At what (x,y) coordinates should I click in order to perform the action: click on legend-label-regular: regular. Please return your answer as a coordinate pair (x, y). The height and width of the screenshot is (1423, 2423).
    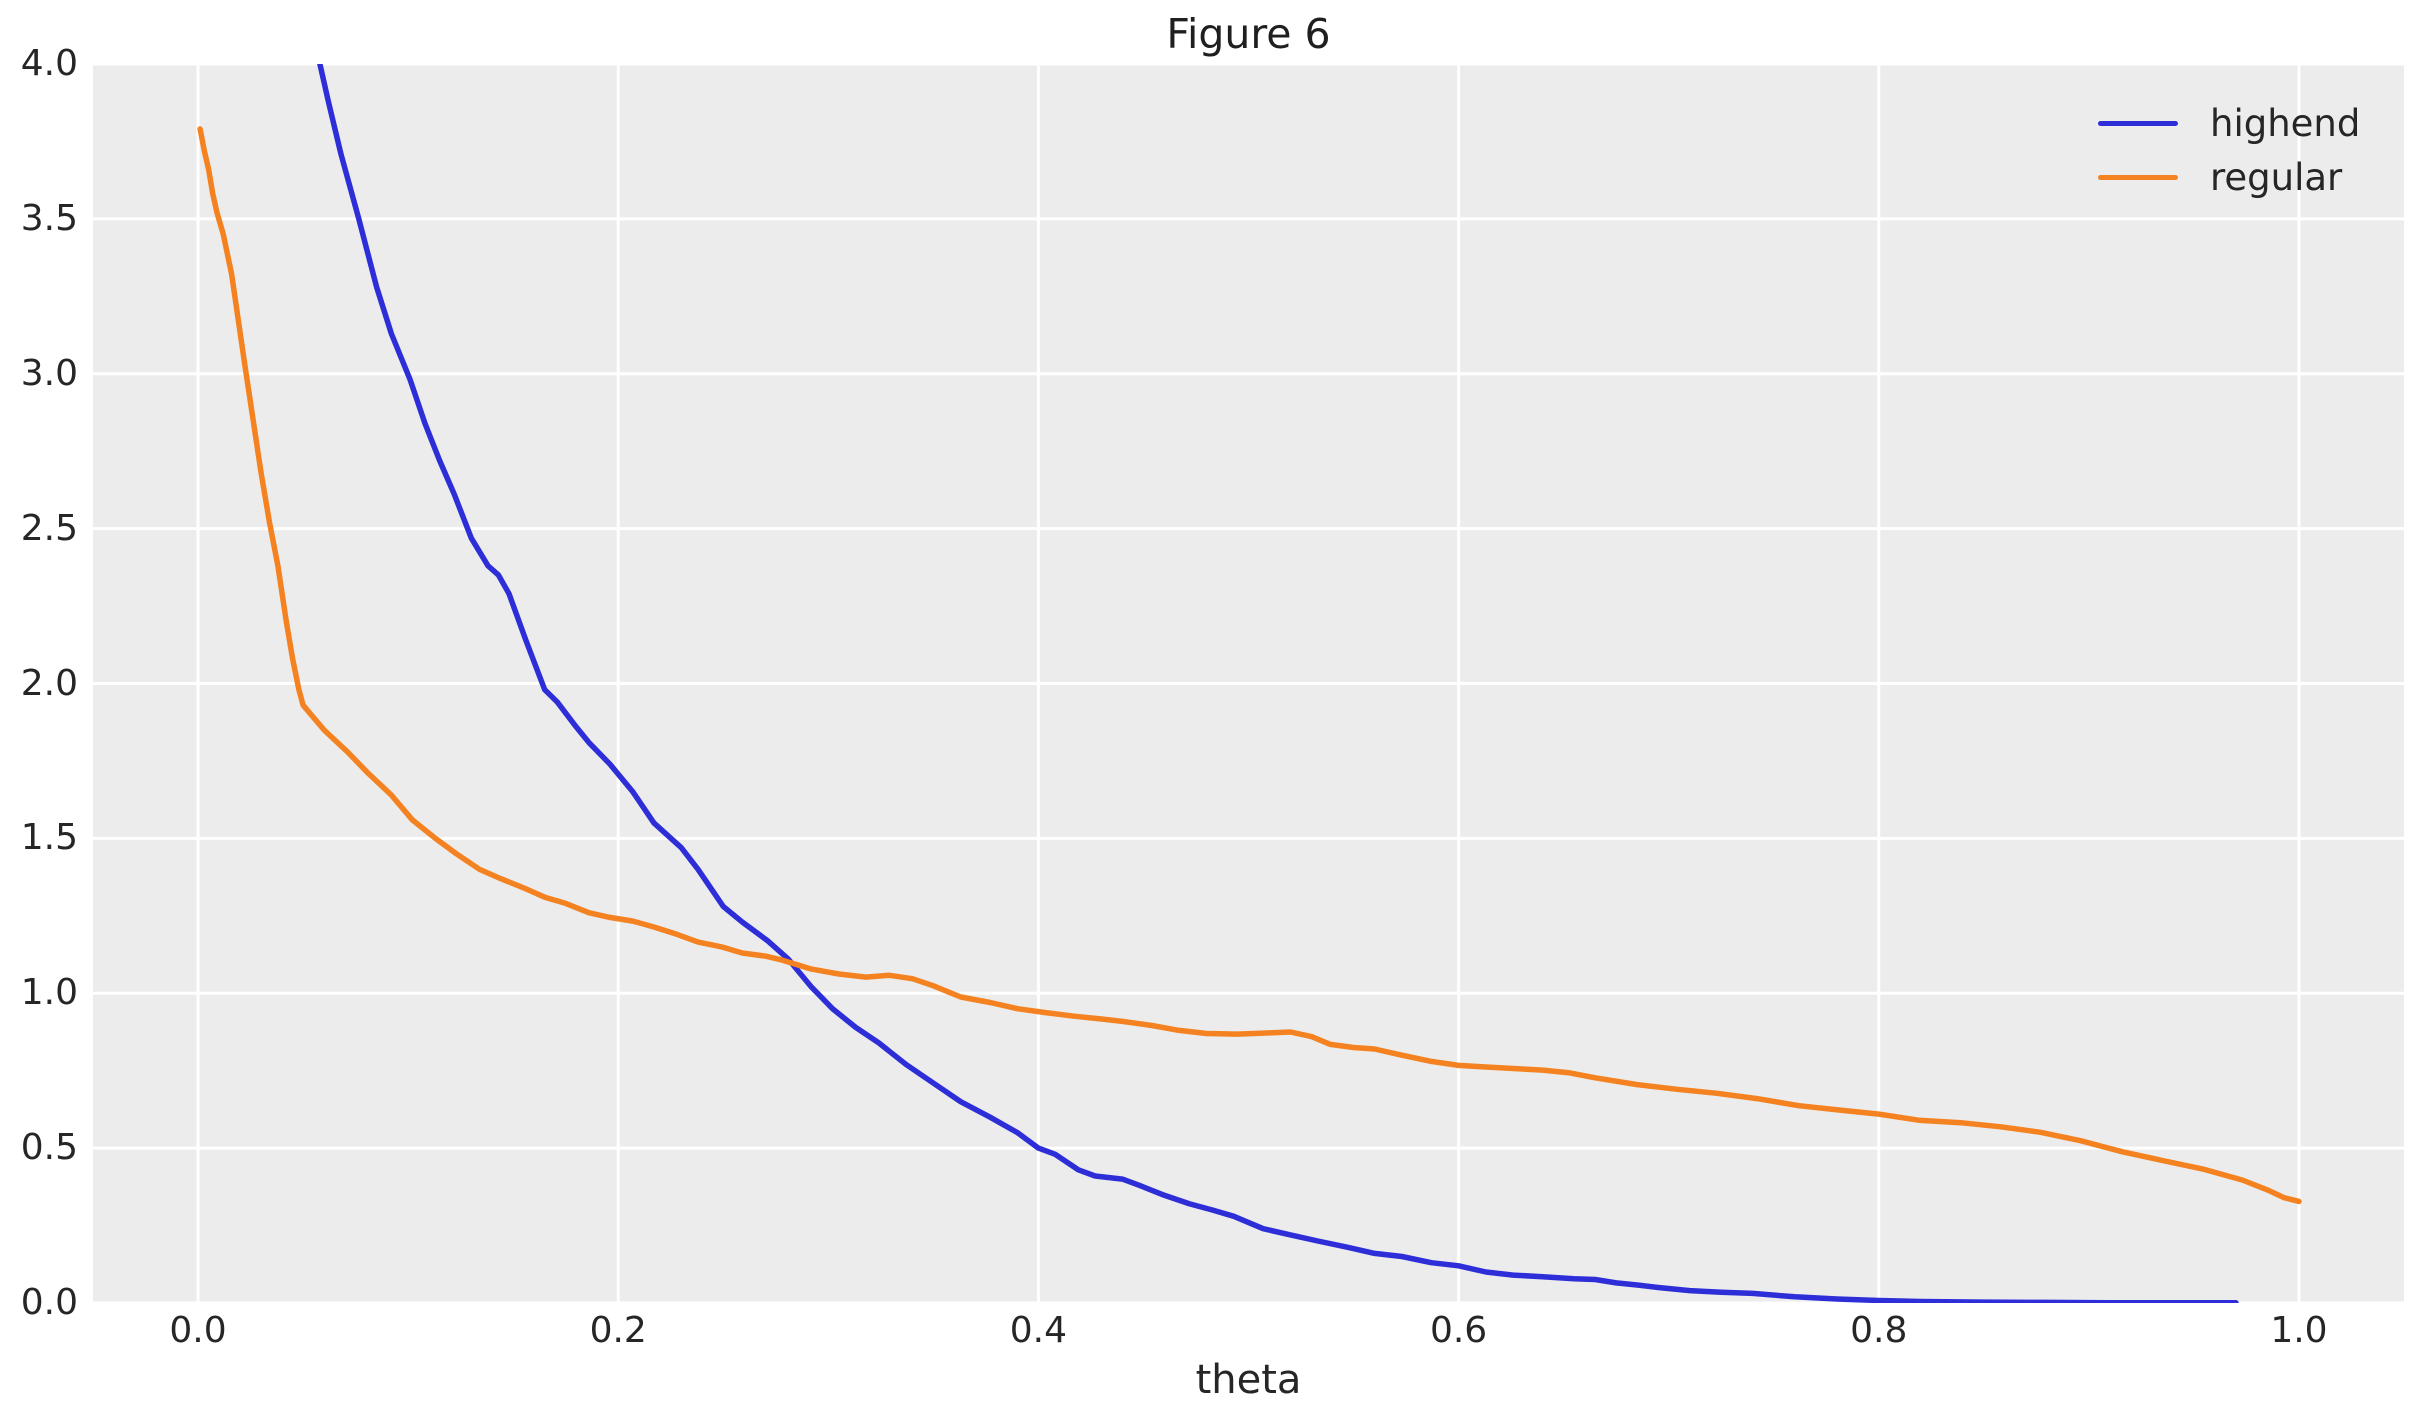
    Looking at the image, I should click on (2276, 177).